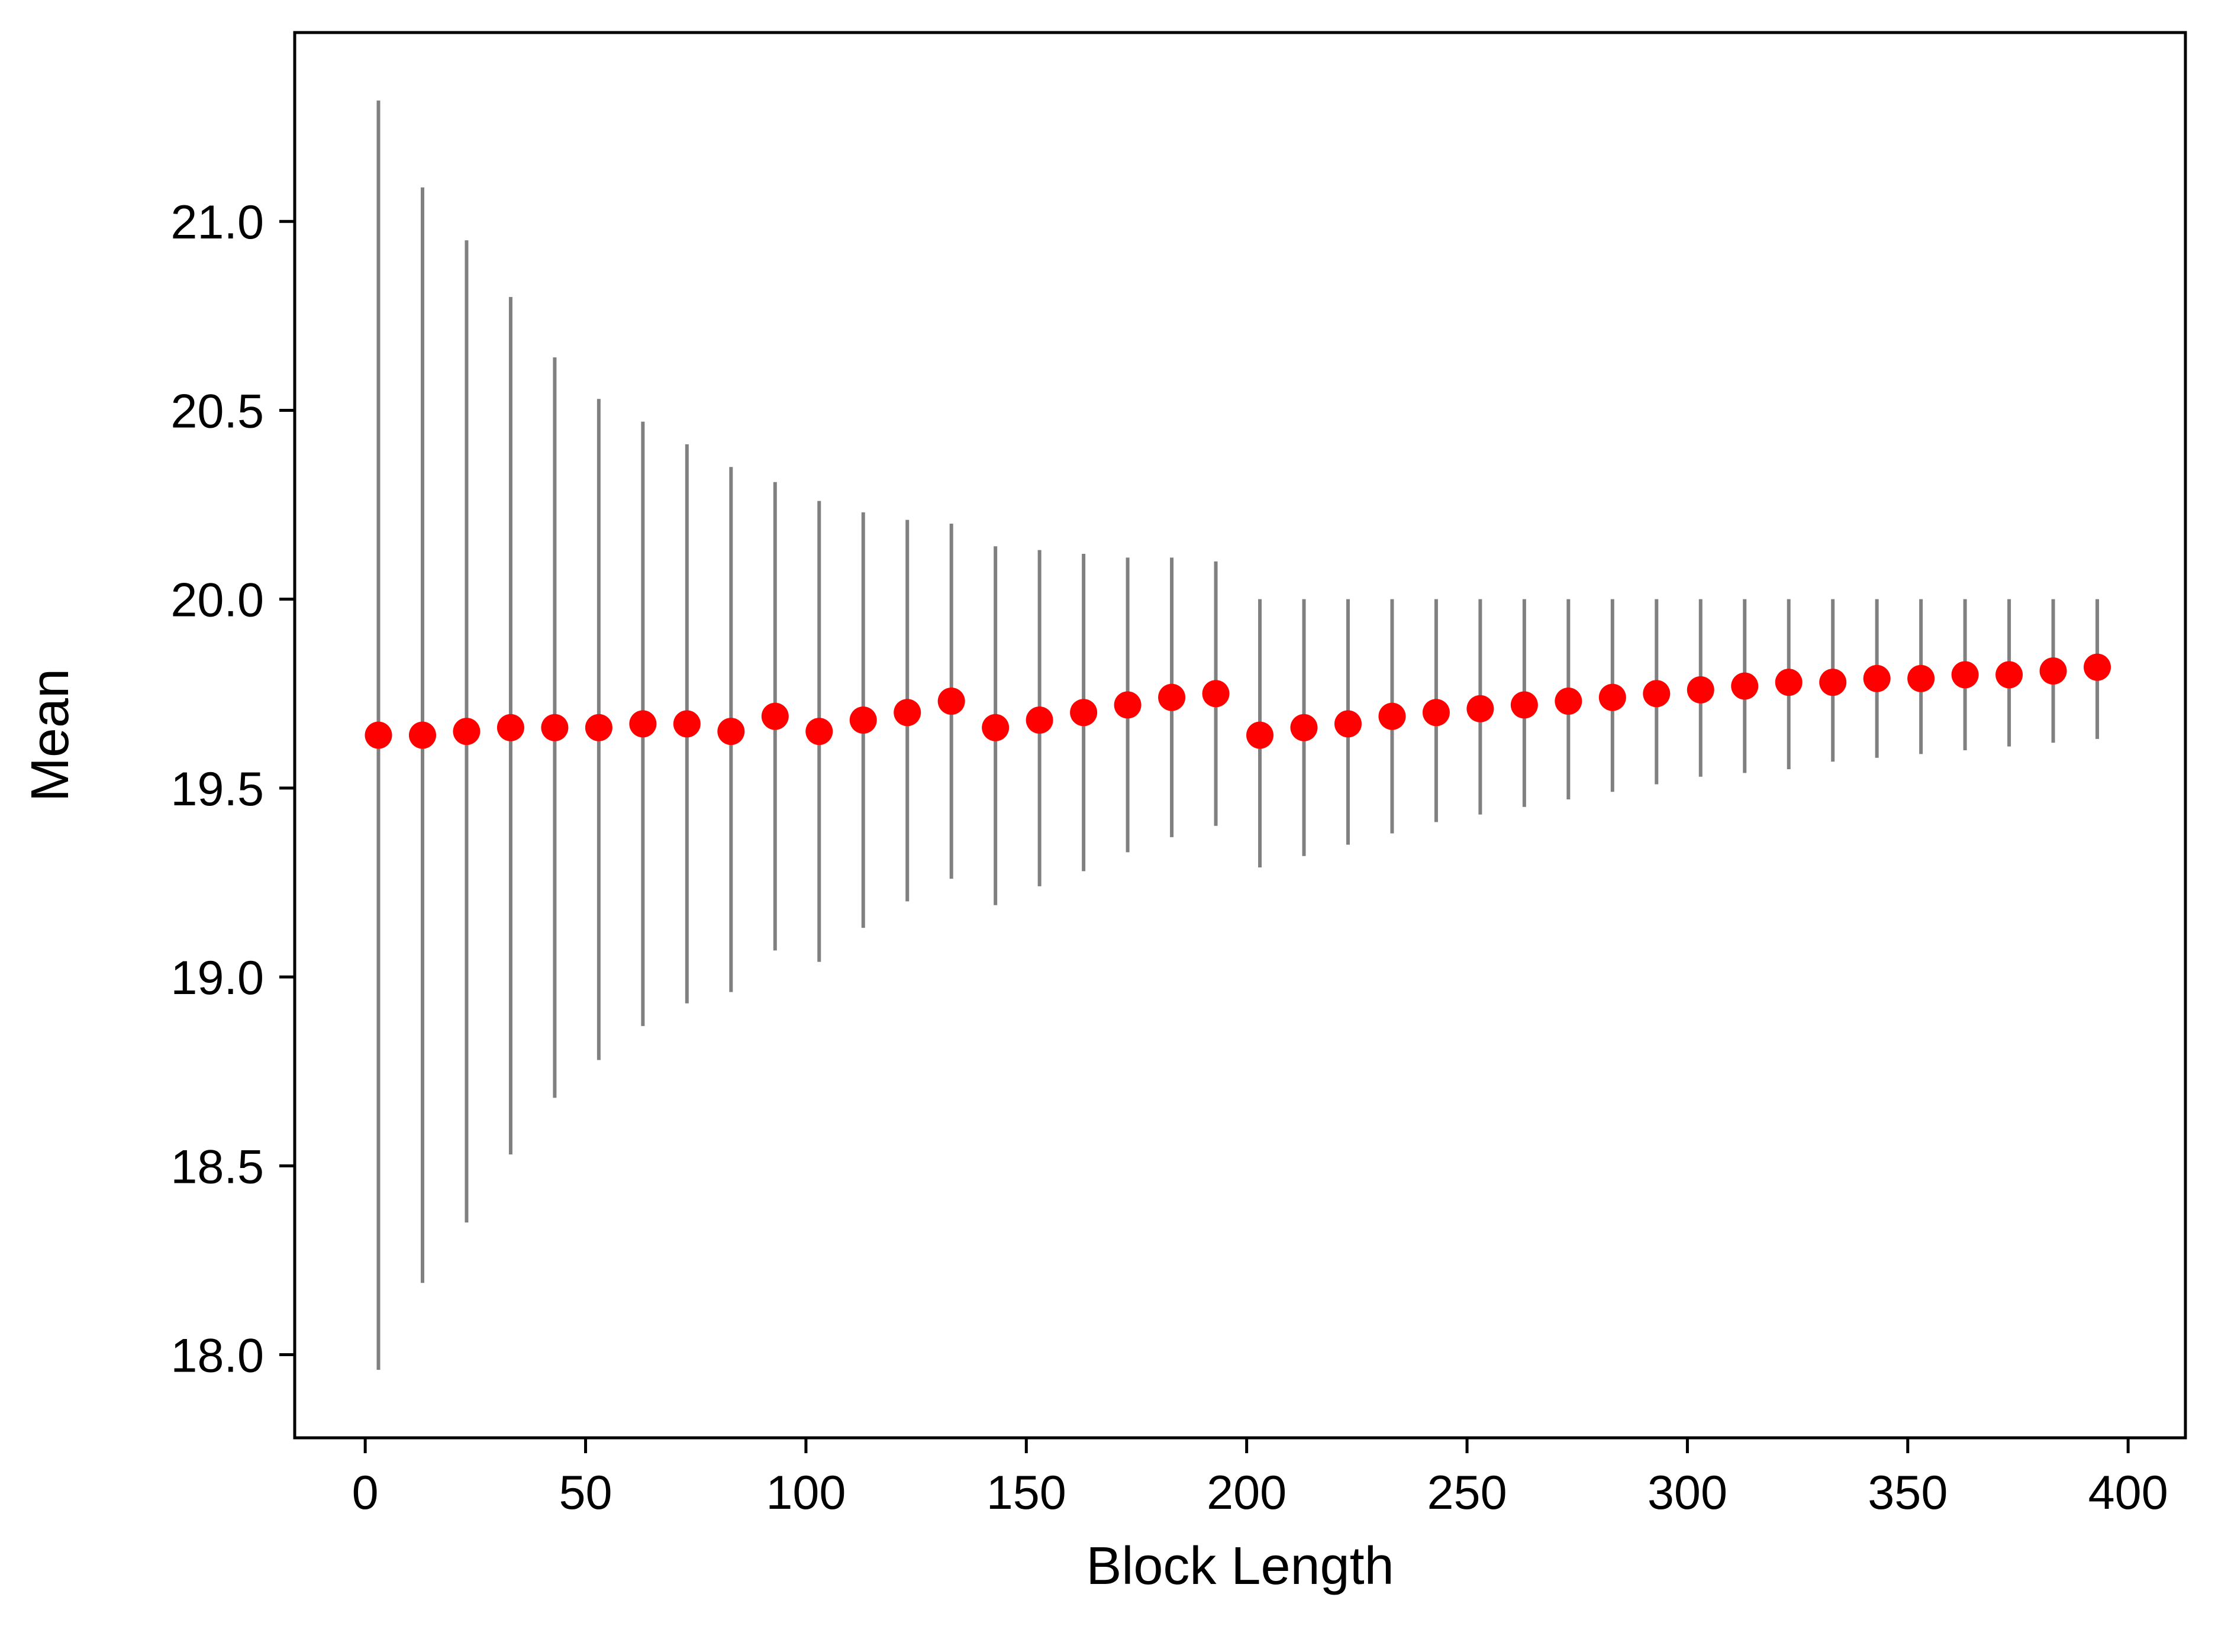 This screenshot has width=2215, height=1652. I want to click on y-tick-label: 21.0, so click(217, 223).